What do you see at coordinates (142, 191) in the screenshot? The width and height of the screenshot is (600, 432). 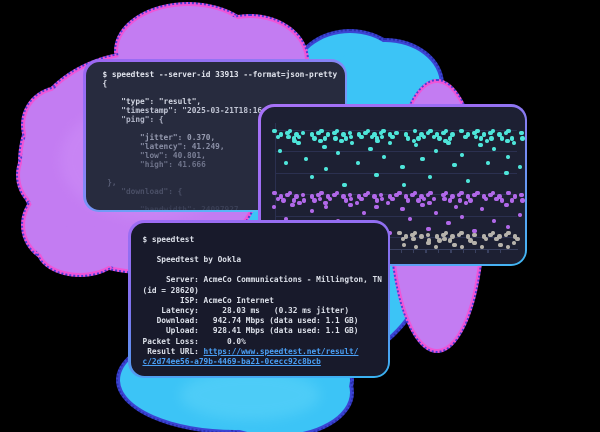 I see `terminal-line: "download": {` at bounding box center [142, 191].